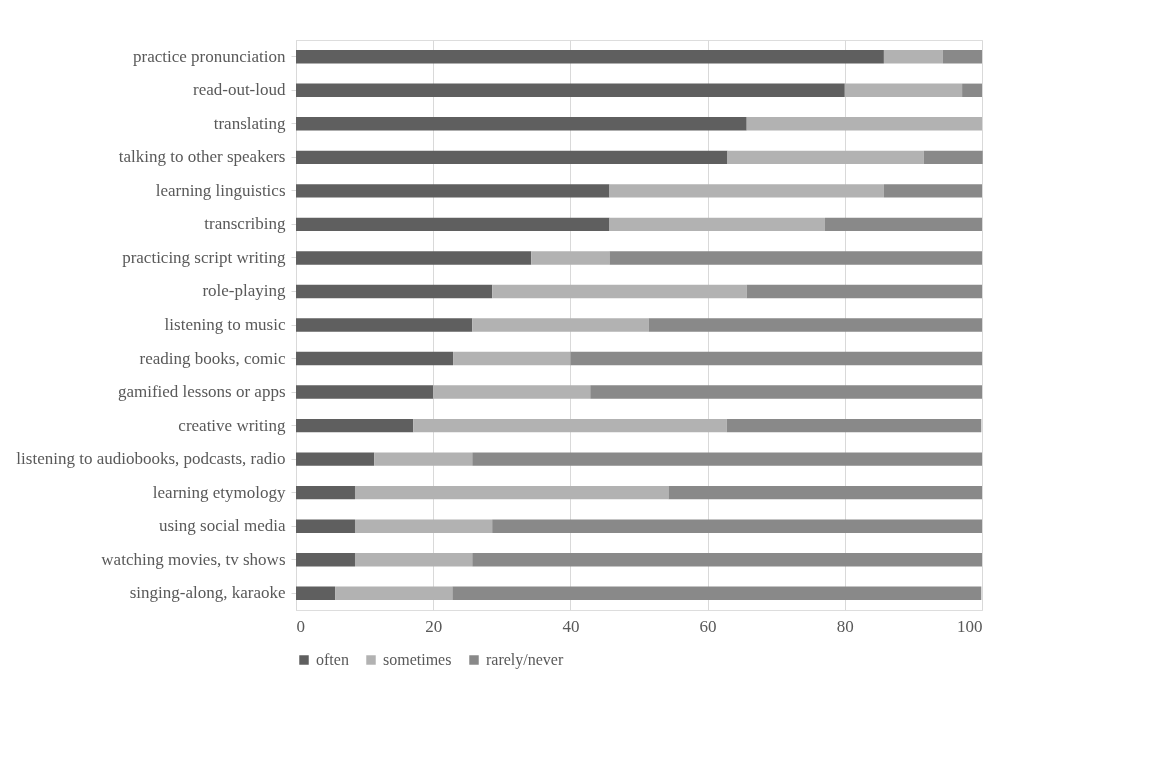  Describe the element at coordinates (193, 559) in the screenshot. I see `y-tick-label: watching movies, tv shows` at that location.